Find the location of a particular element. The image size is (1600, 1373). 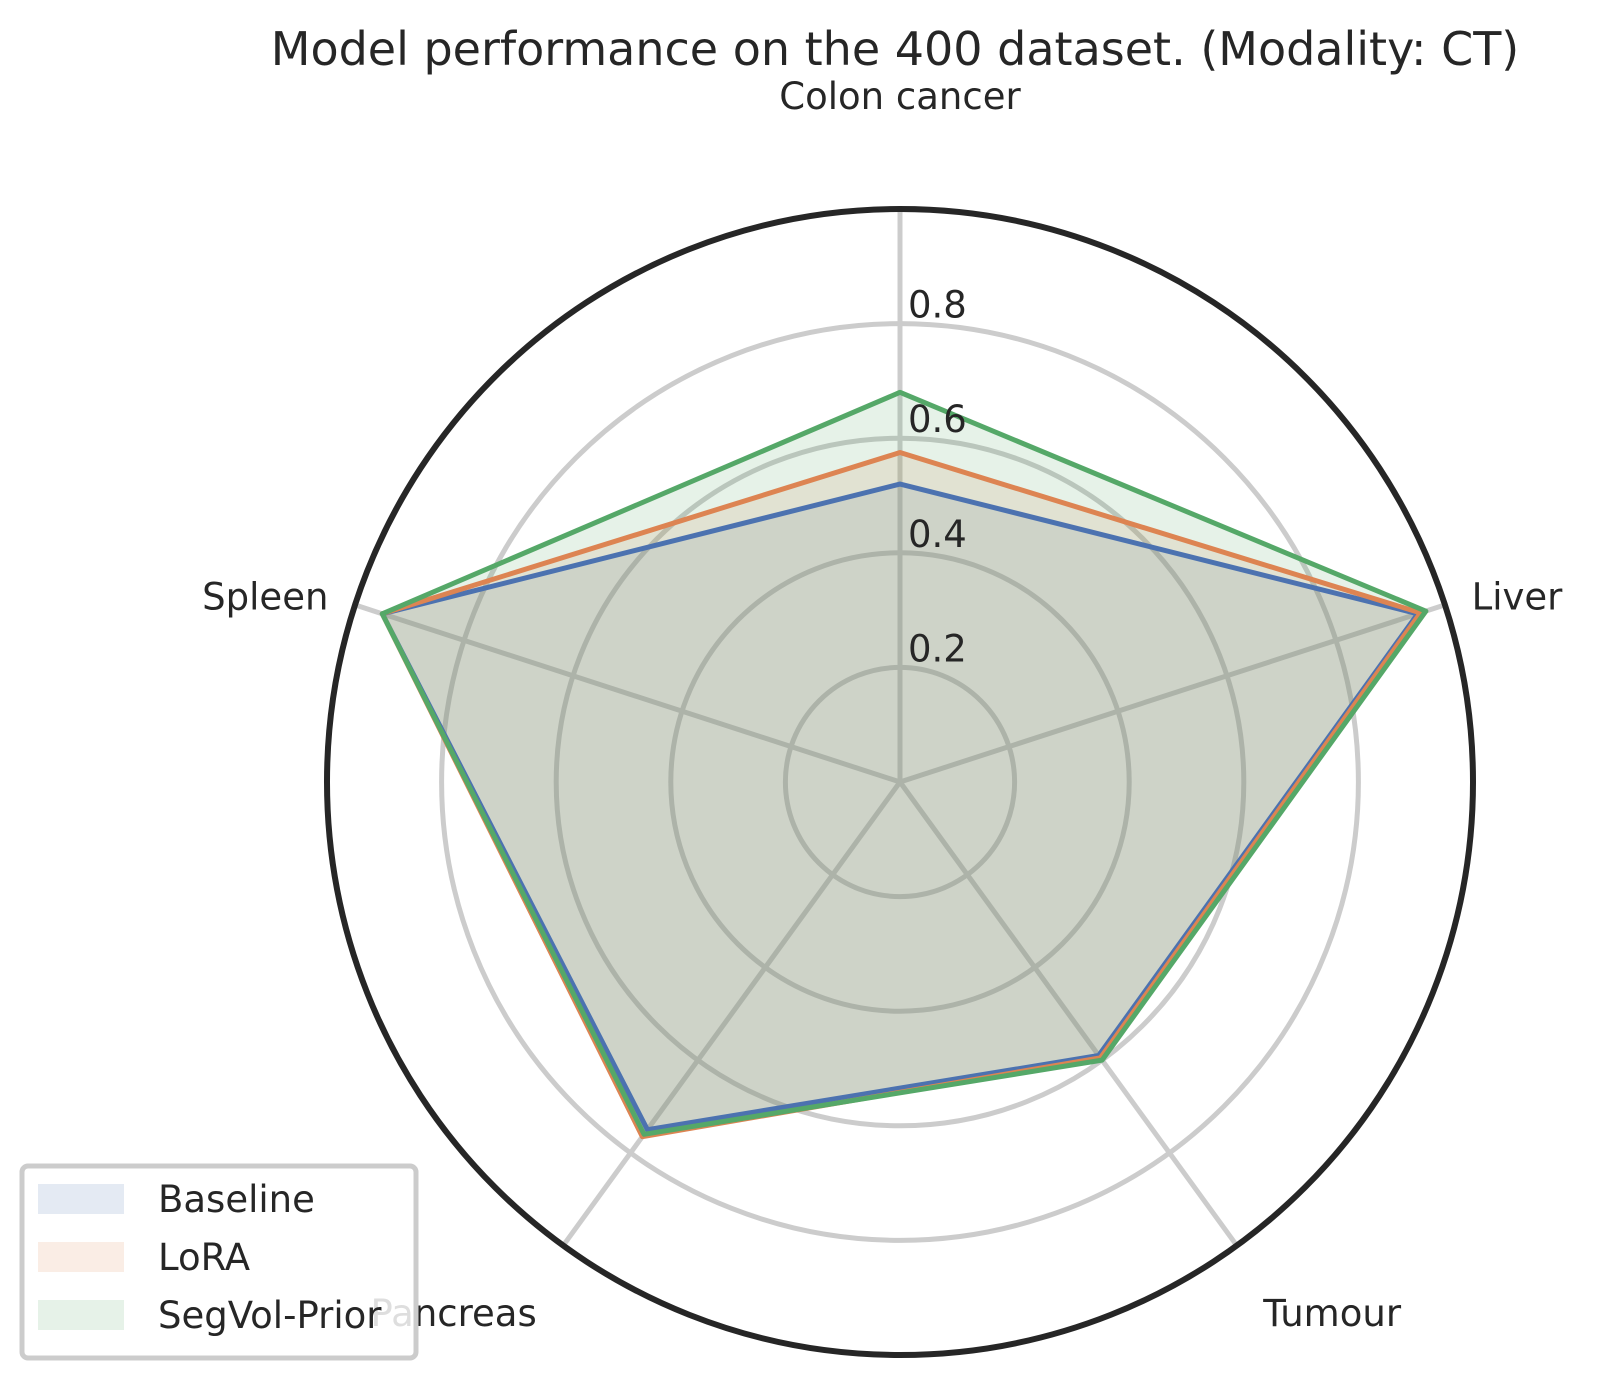

r-tick-label: 0.8 is located at coordinates (937, 305).